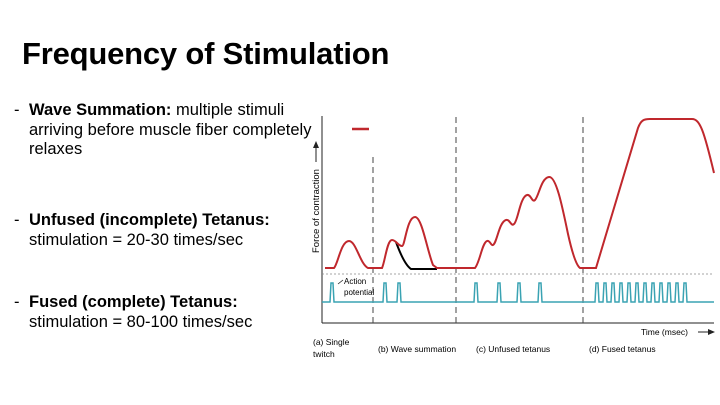 This screenshot has width=720, height=405. Describe the element at coordinates (518, 292) in the screenshot. I see `action-potential-trace` at that location.